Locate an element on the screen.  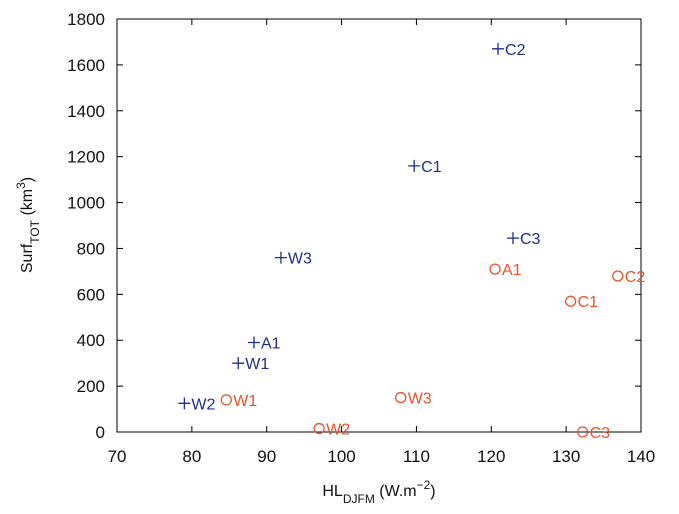
x-tick-label: 130 is located at coordinates (566, 456).